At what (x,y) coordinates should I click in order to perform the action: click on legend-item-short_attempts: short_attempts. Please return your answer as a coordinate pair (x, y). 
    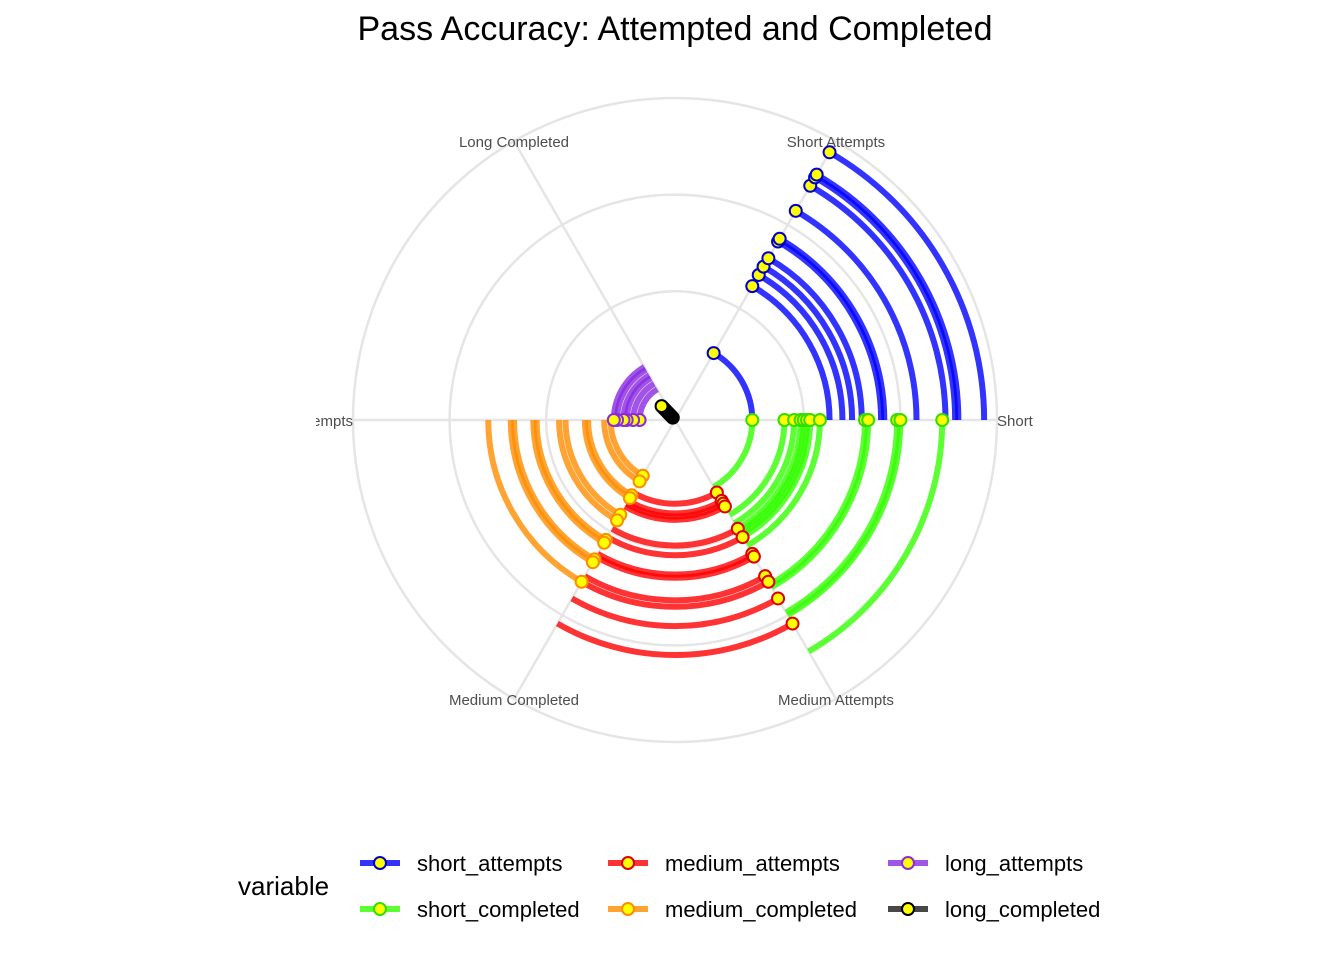
    Looking at the image, I should click on (461, 863).